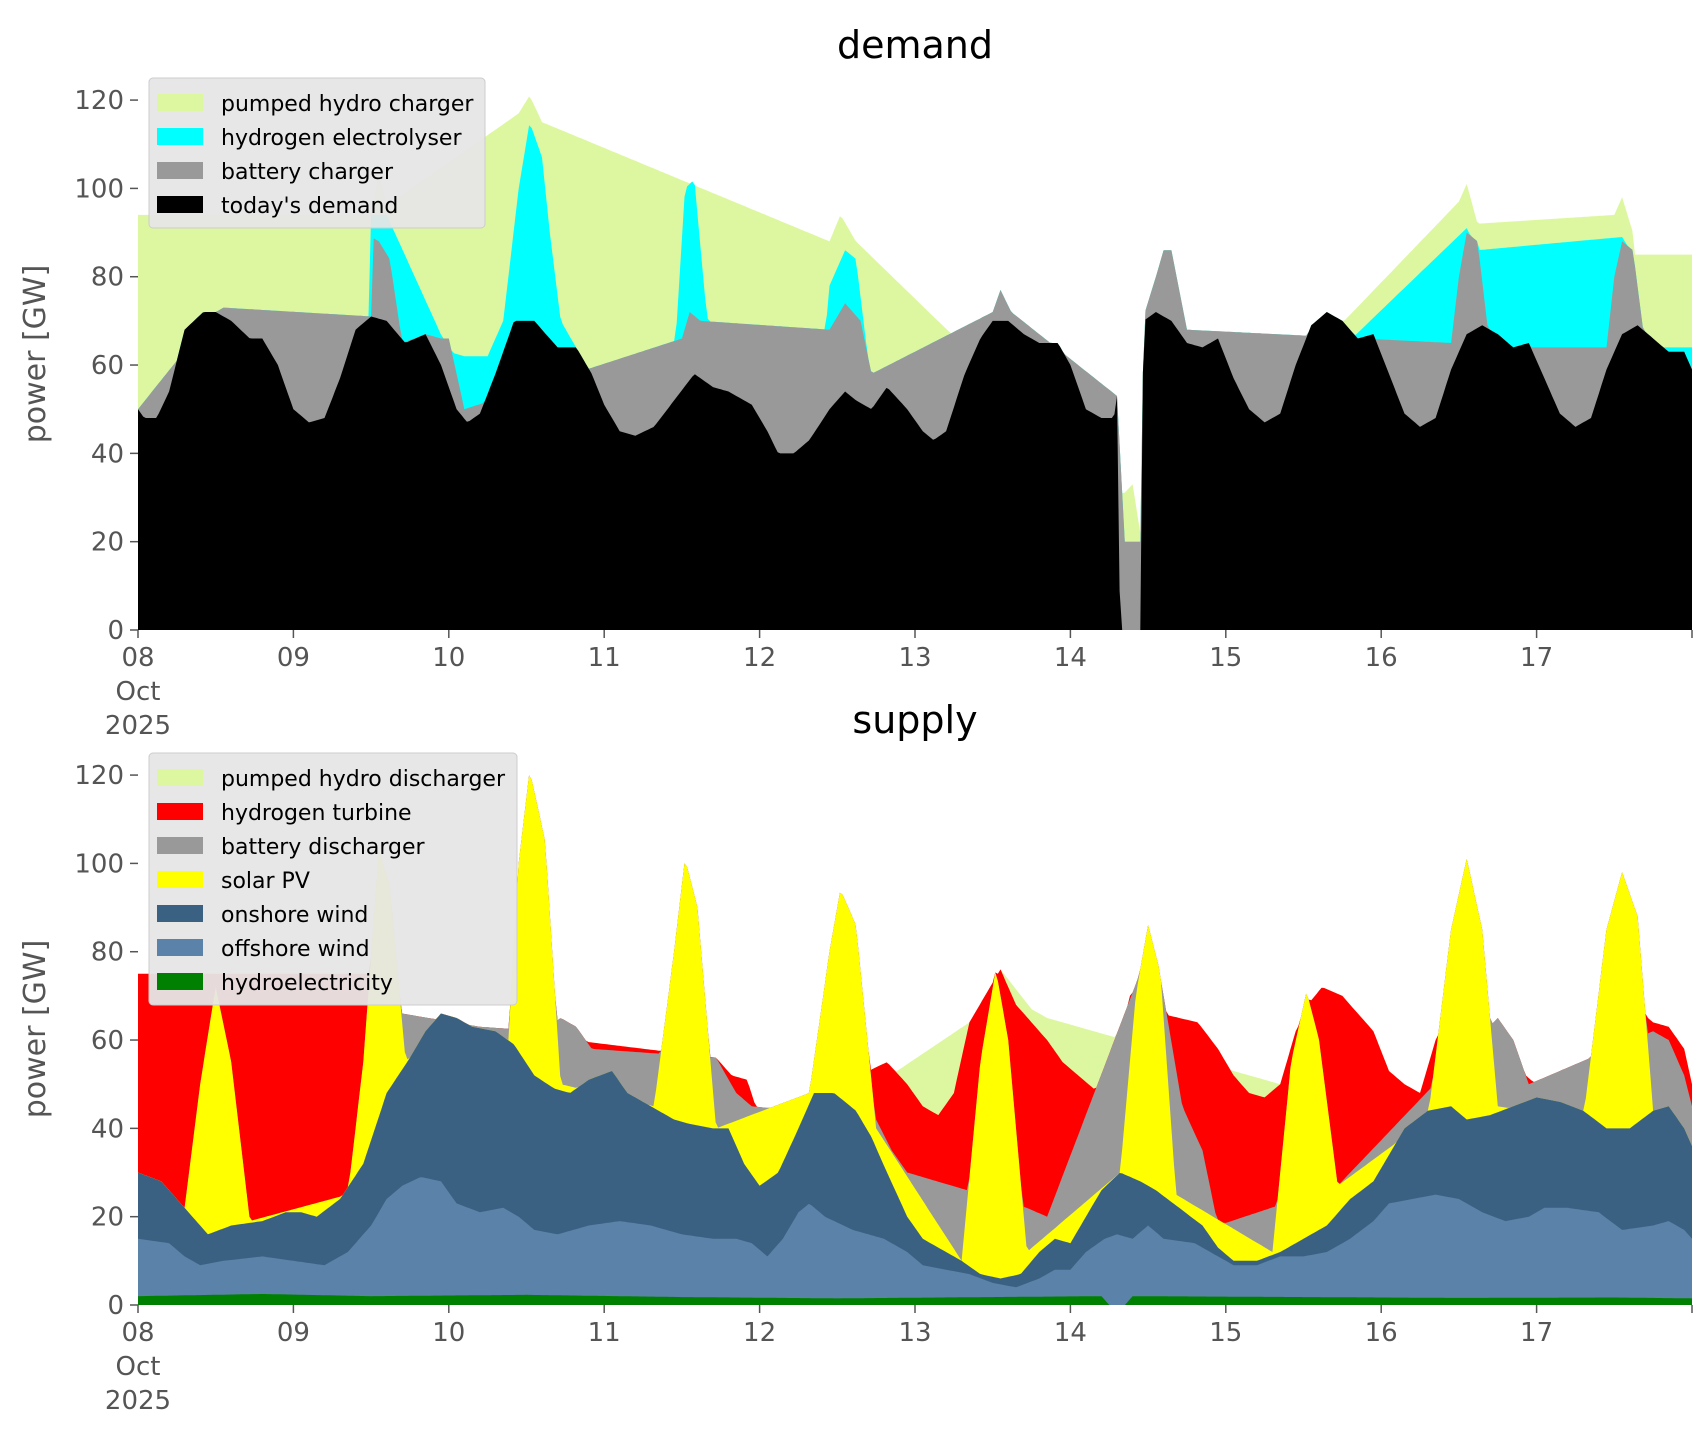 Image resolution: width=1706 pixels, height=1431 pixels. I want to click on legend-label-battery-discharger: battery discharger, so click(323, 847).